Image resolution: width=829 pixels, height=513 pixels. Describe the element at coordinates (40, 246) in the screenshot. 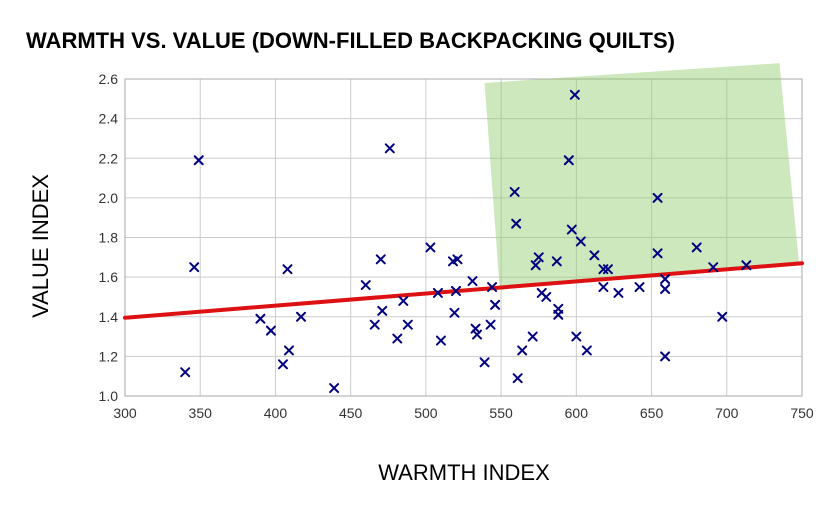

I see `y-axis-title: VALUE INDEX` at that location.